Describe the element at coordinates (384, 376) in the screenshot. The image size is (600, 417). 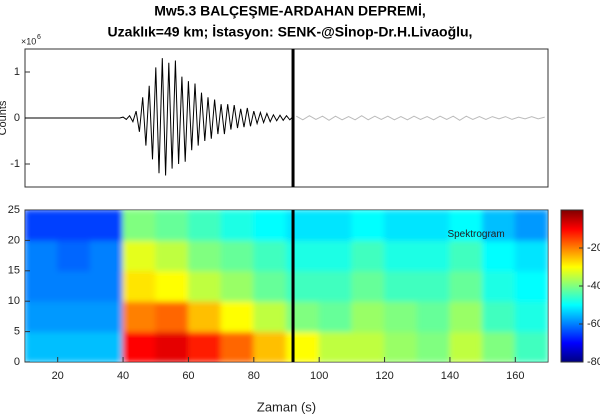
I see `x-tick-label: 120` at that location.